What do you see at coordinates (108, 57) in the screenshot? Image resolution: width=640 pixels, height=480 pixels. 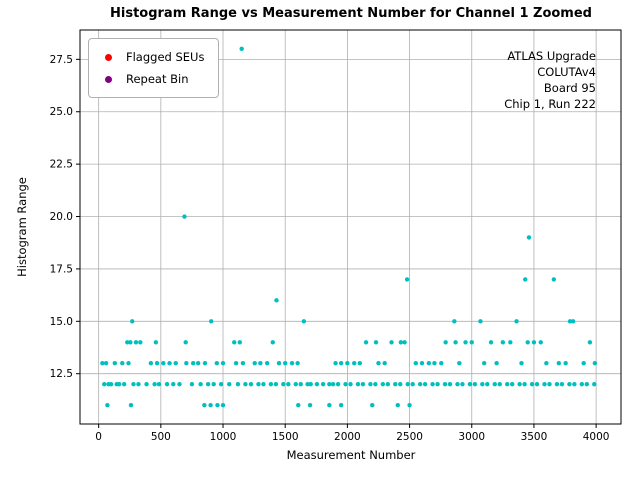 I see `flagged-seus-marker-icon` at bounding box center [108, 57].